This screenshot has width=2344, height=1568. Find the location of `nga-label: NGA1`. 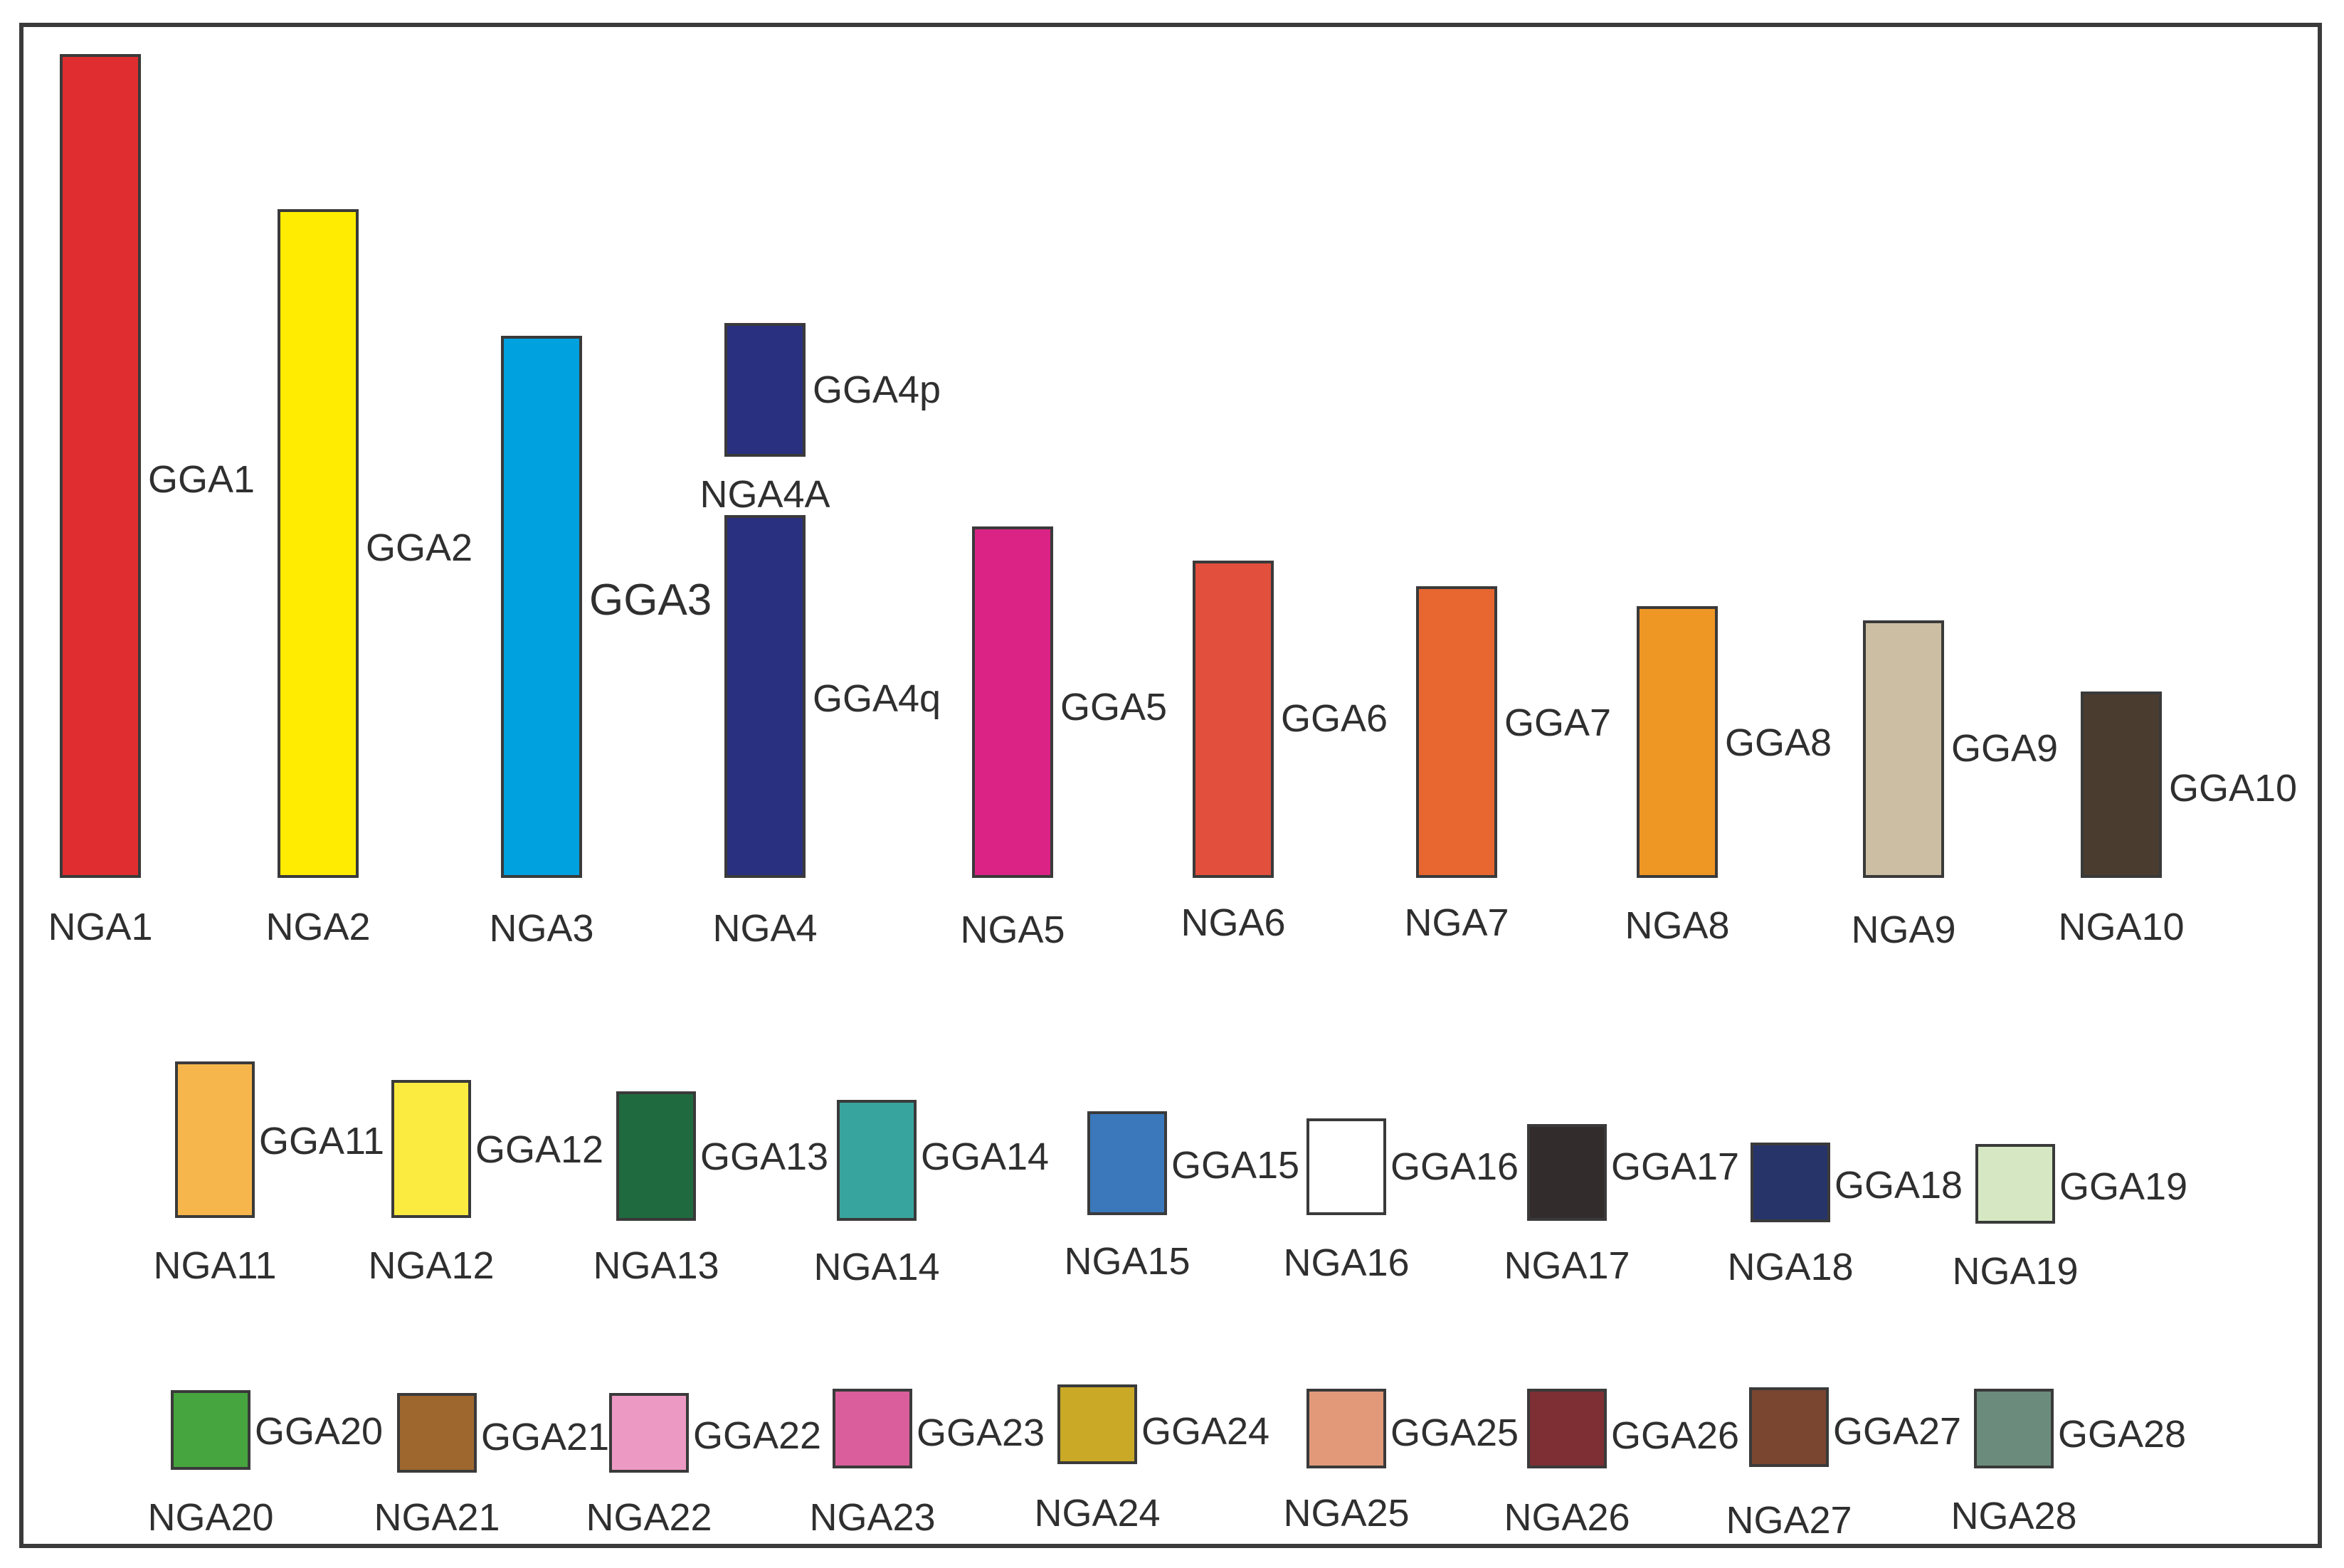

nga-label: NGA1 is located at coordinates (100, 927).